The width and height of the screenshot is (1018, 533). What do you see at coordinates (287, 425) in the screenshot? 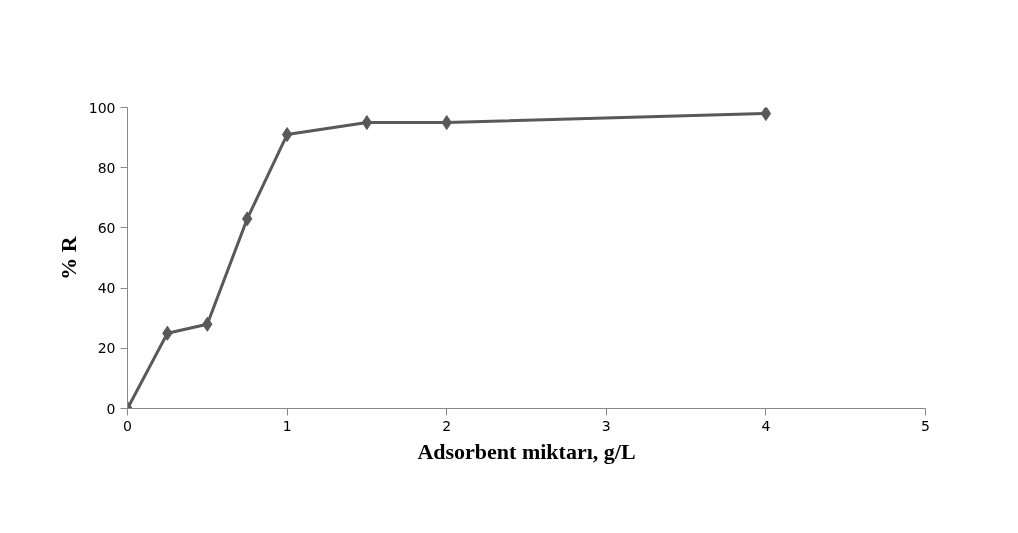
I see `x-tick-label: 1` at bounding box center [287, 425].